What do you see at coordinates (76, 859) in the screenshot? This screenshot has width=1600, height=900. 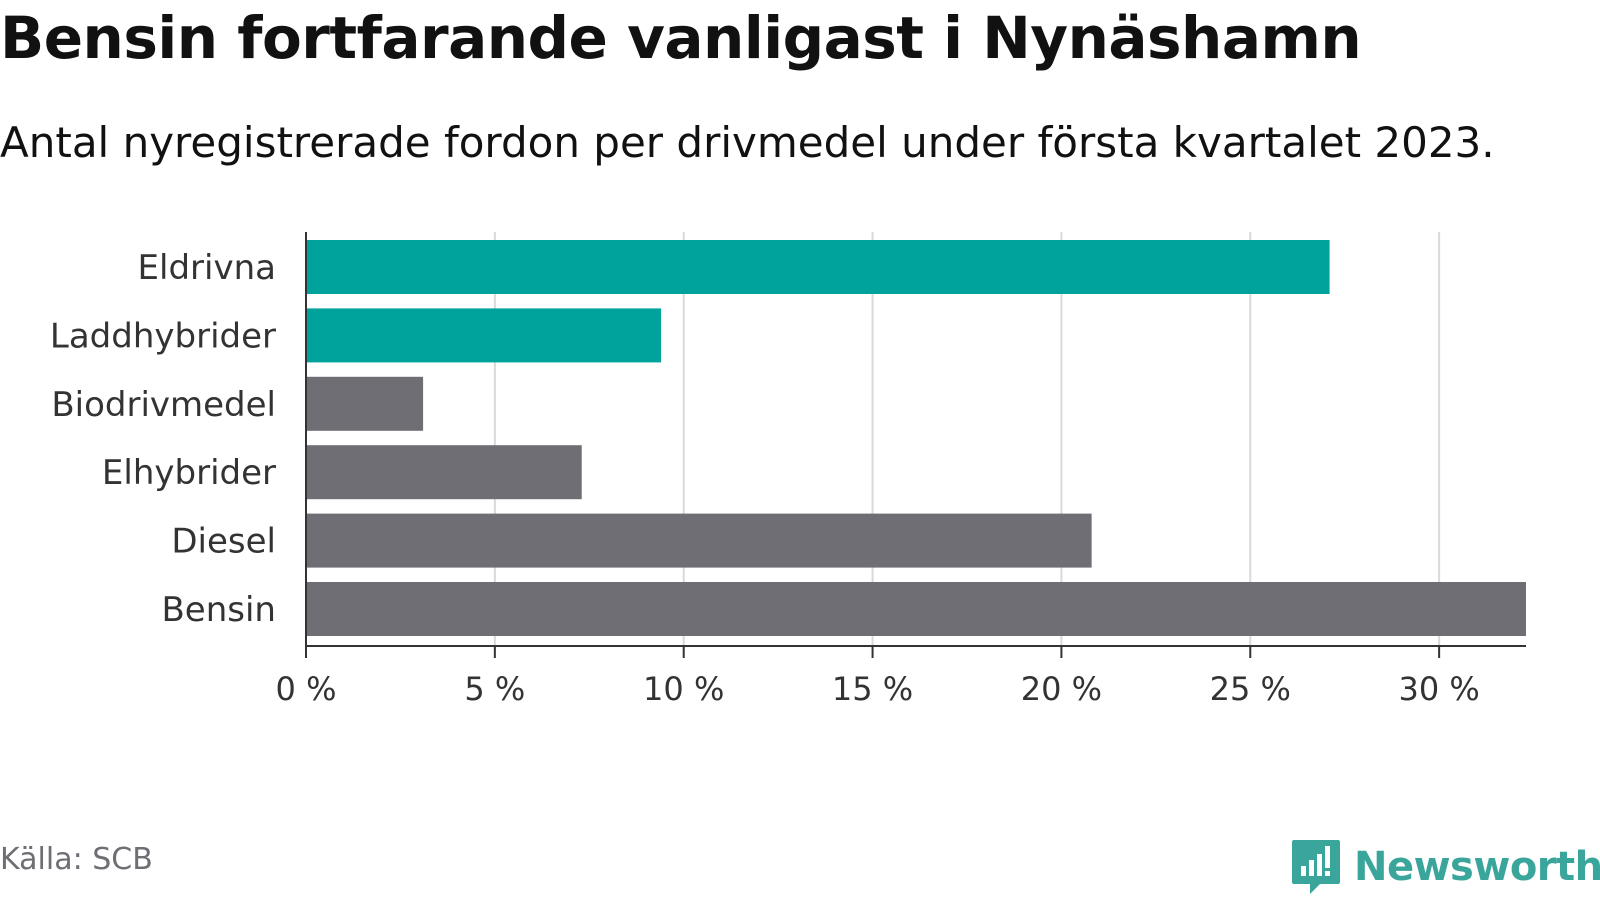 I see `source-note: Källa: SCB` at bounding box center [76, 859].